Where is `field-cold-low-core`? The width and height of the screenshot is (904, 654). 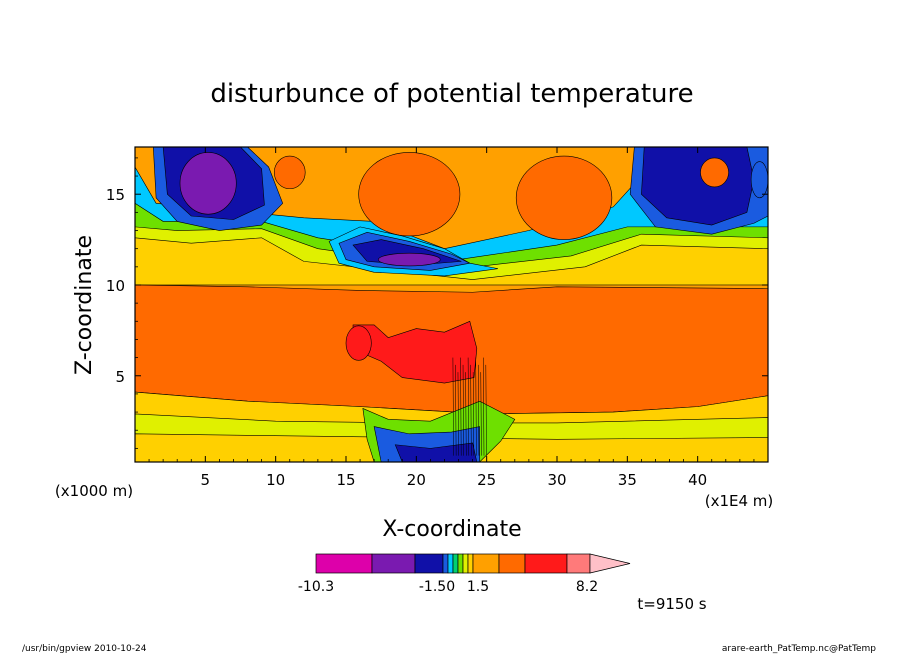
field-cold-low-core is located at coordinates (436, 452).